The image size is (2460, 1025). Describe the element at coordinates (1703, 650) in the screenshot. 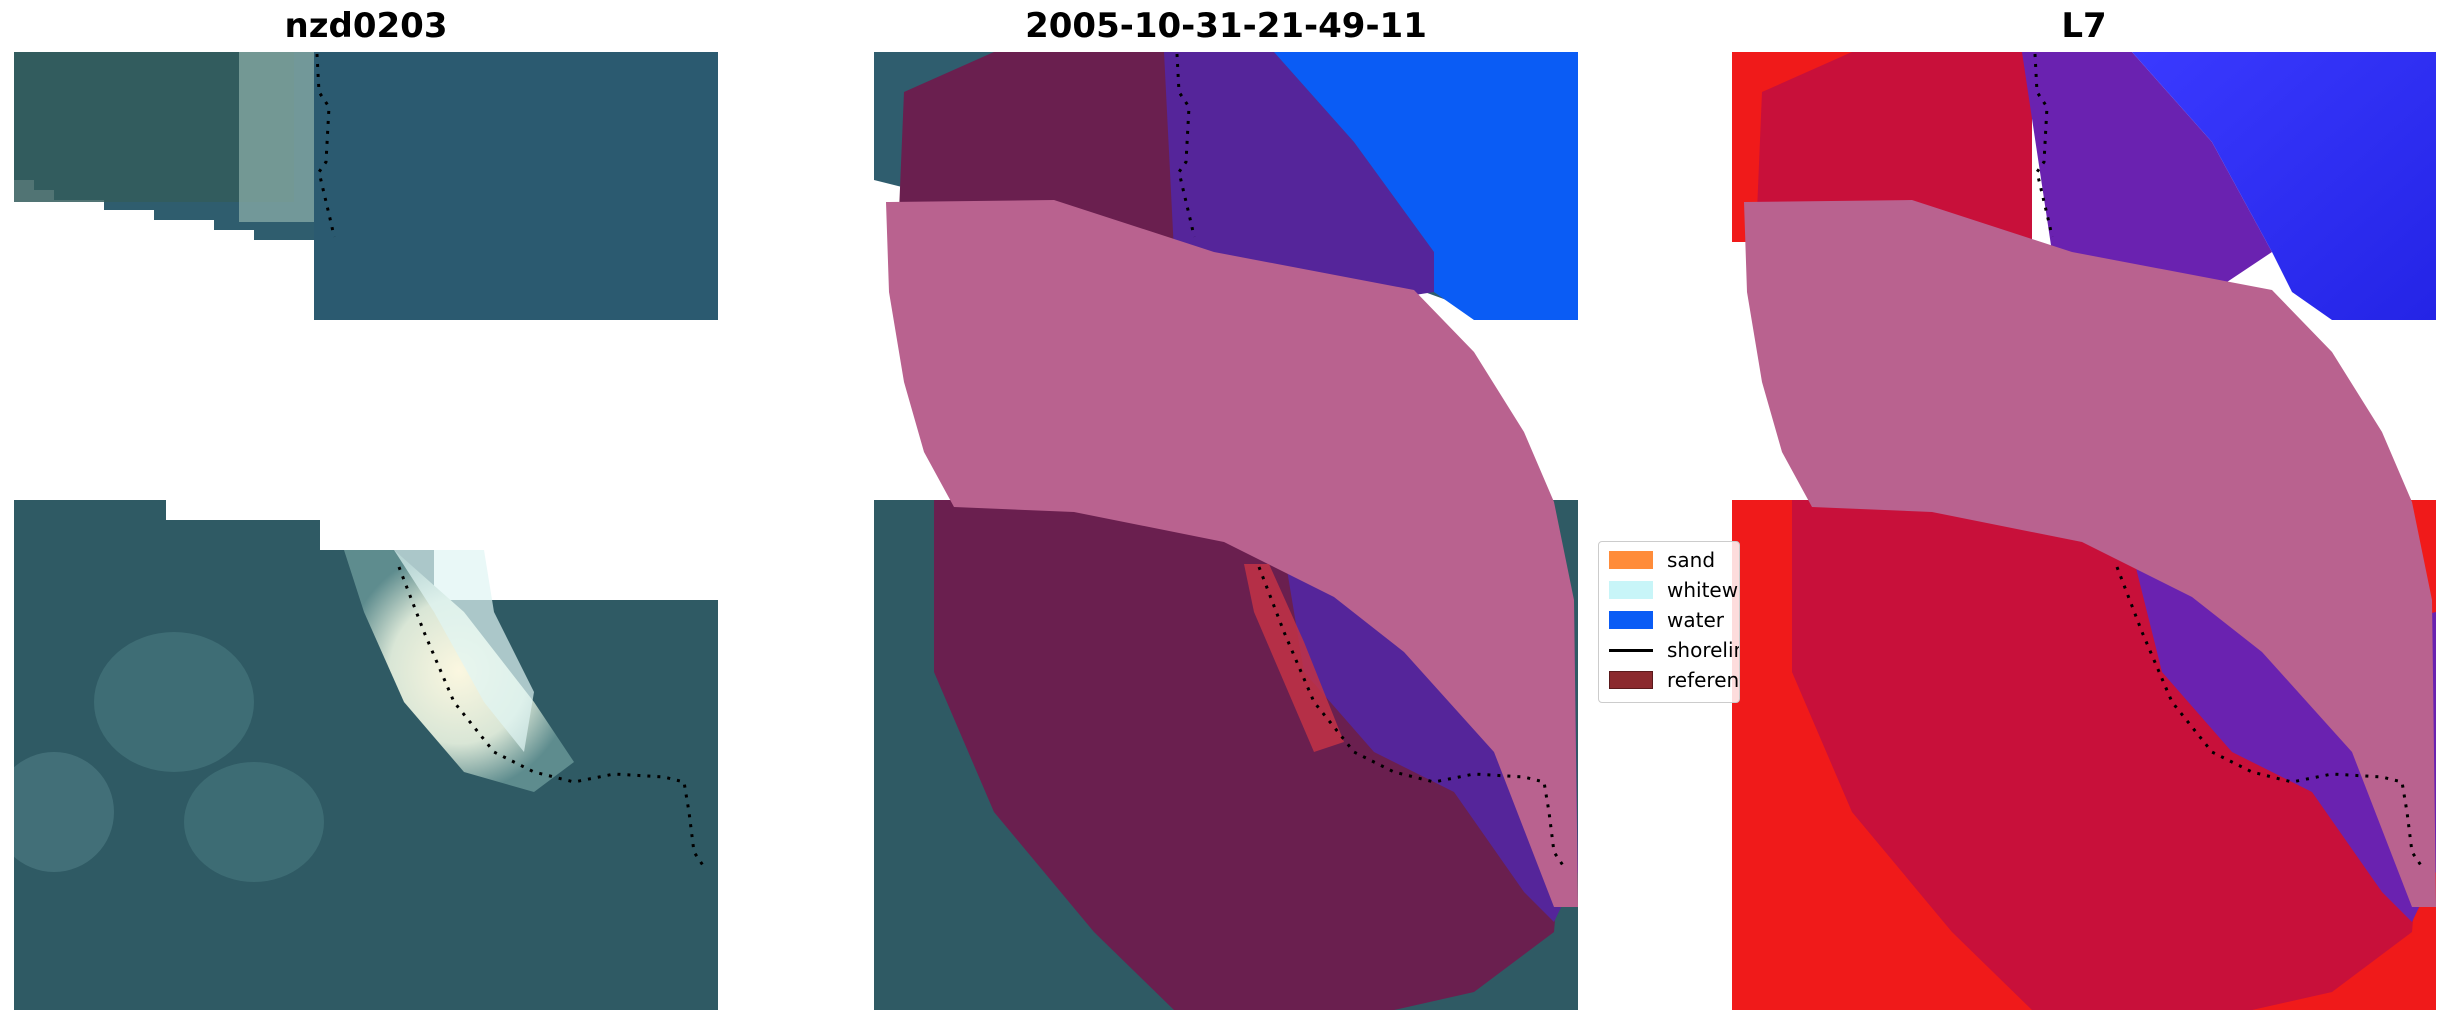

I see `legend-label: shoreline` at that location.